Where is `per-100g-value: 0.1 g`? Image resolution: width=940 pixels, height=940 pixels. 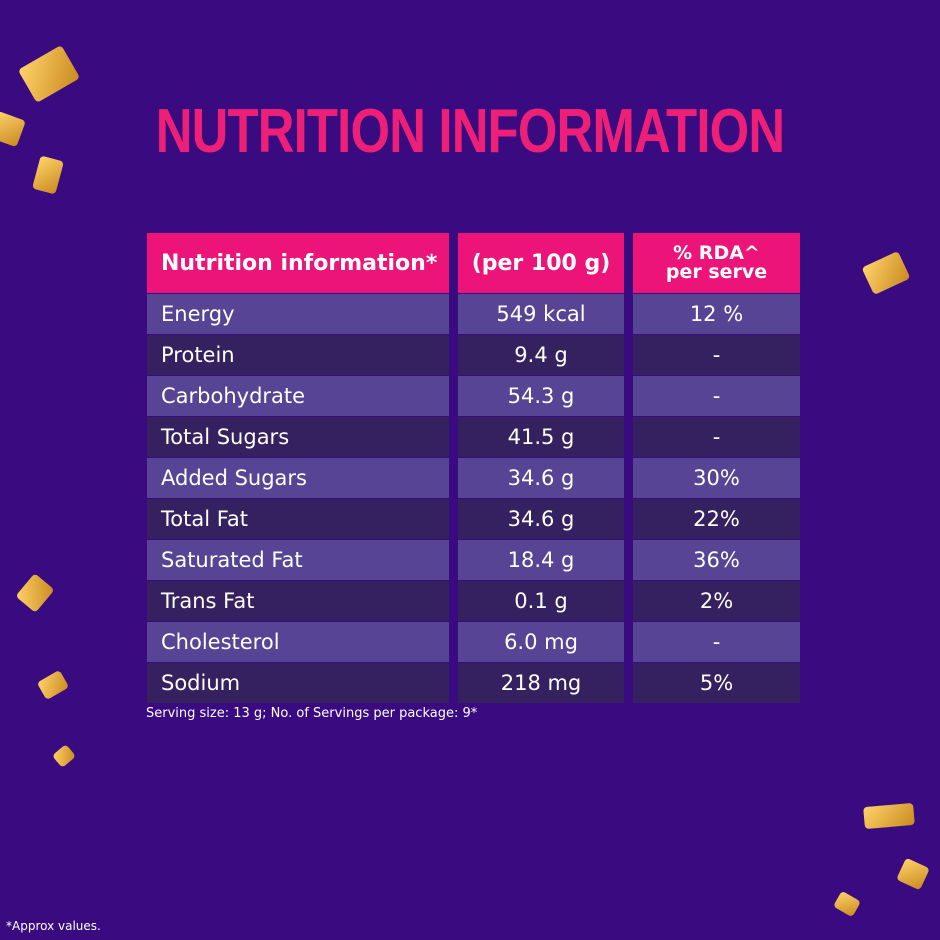
per-100g-value: 0.1 g is located at coordinates (541, 601).